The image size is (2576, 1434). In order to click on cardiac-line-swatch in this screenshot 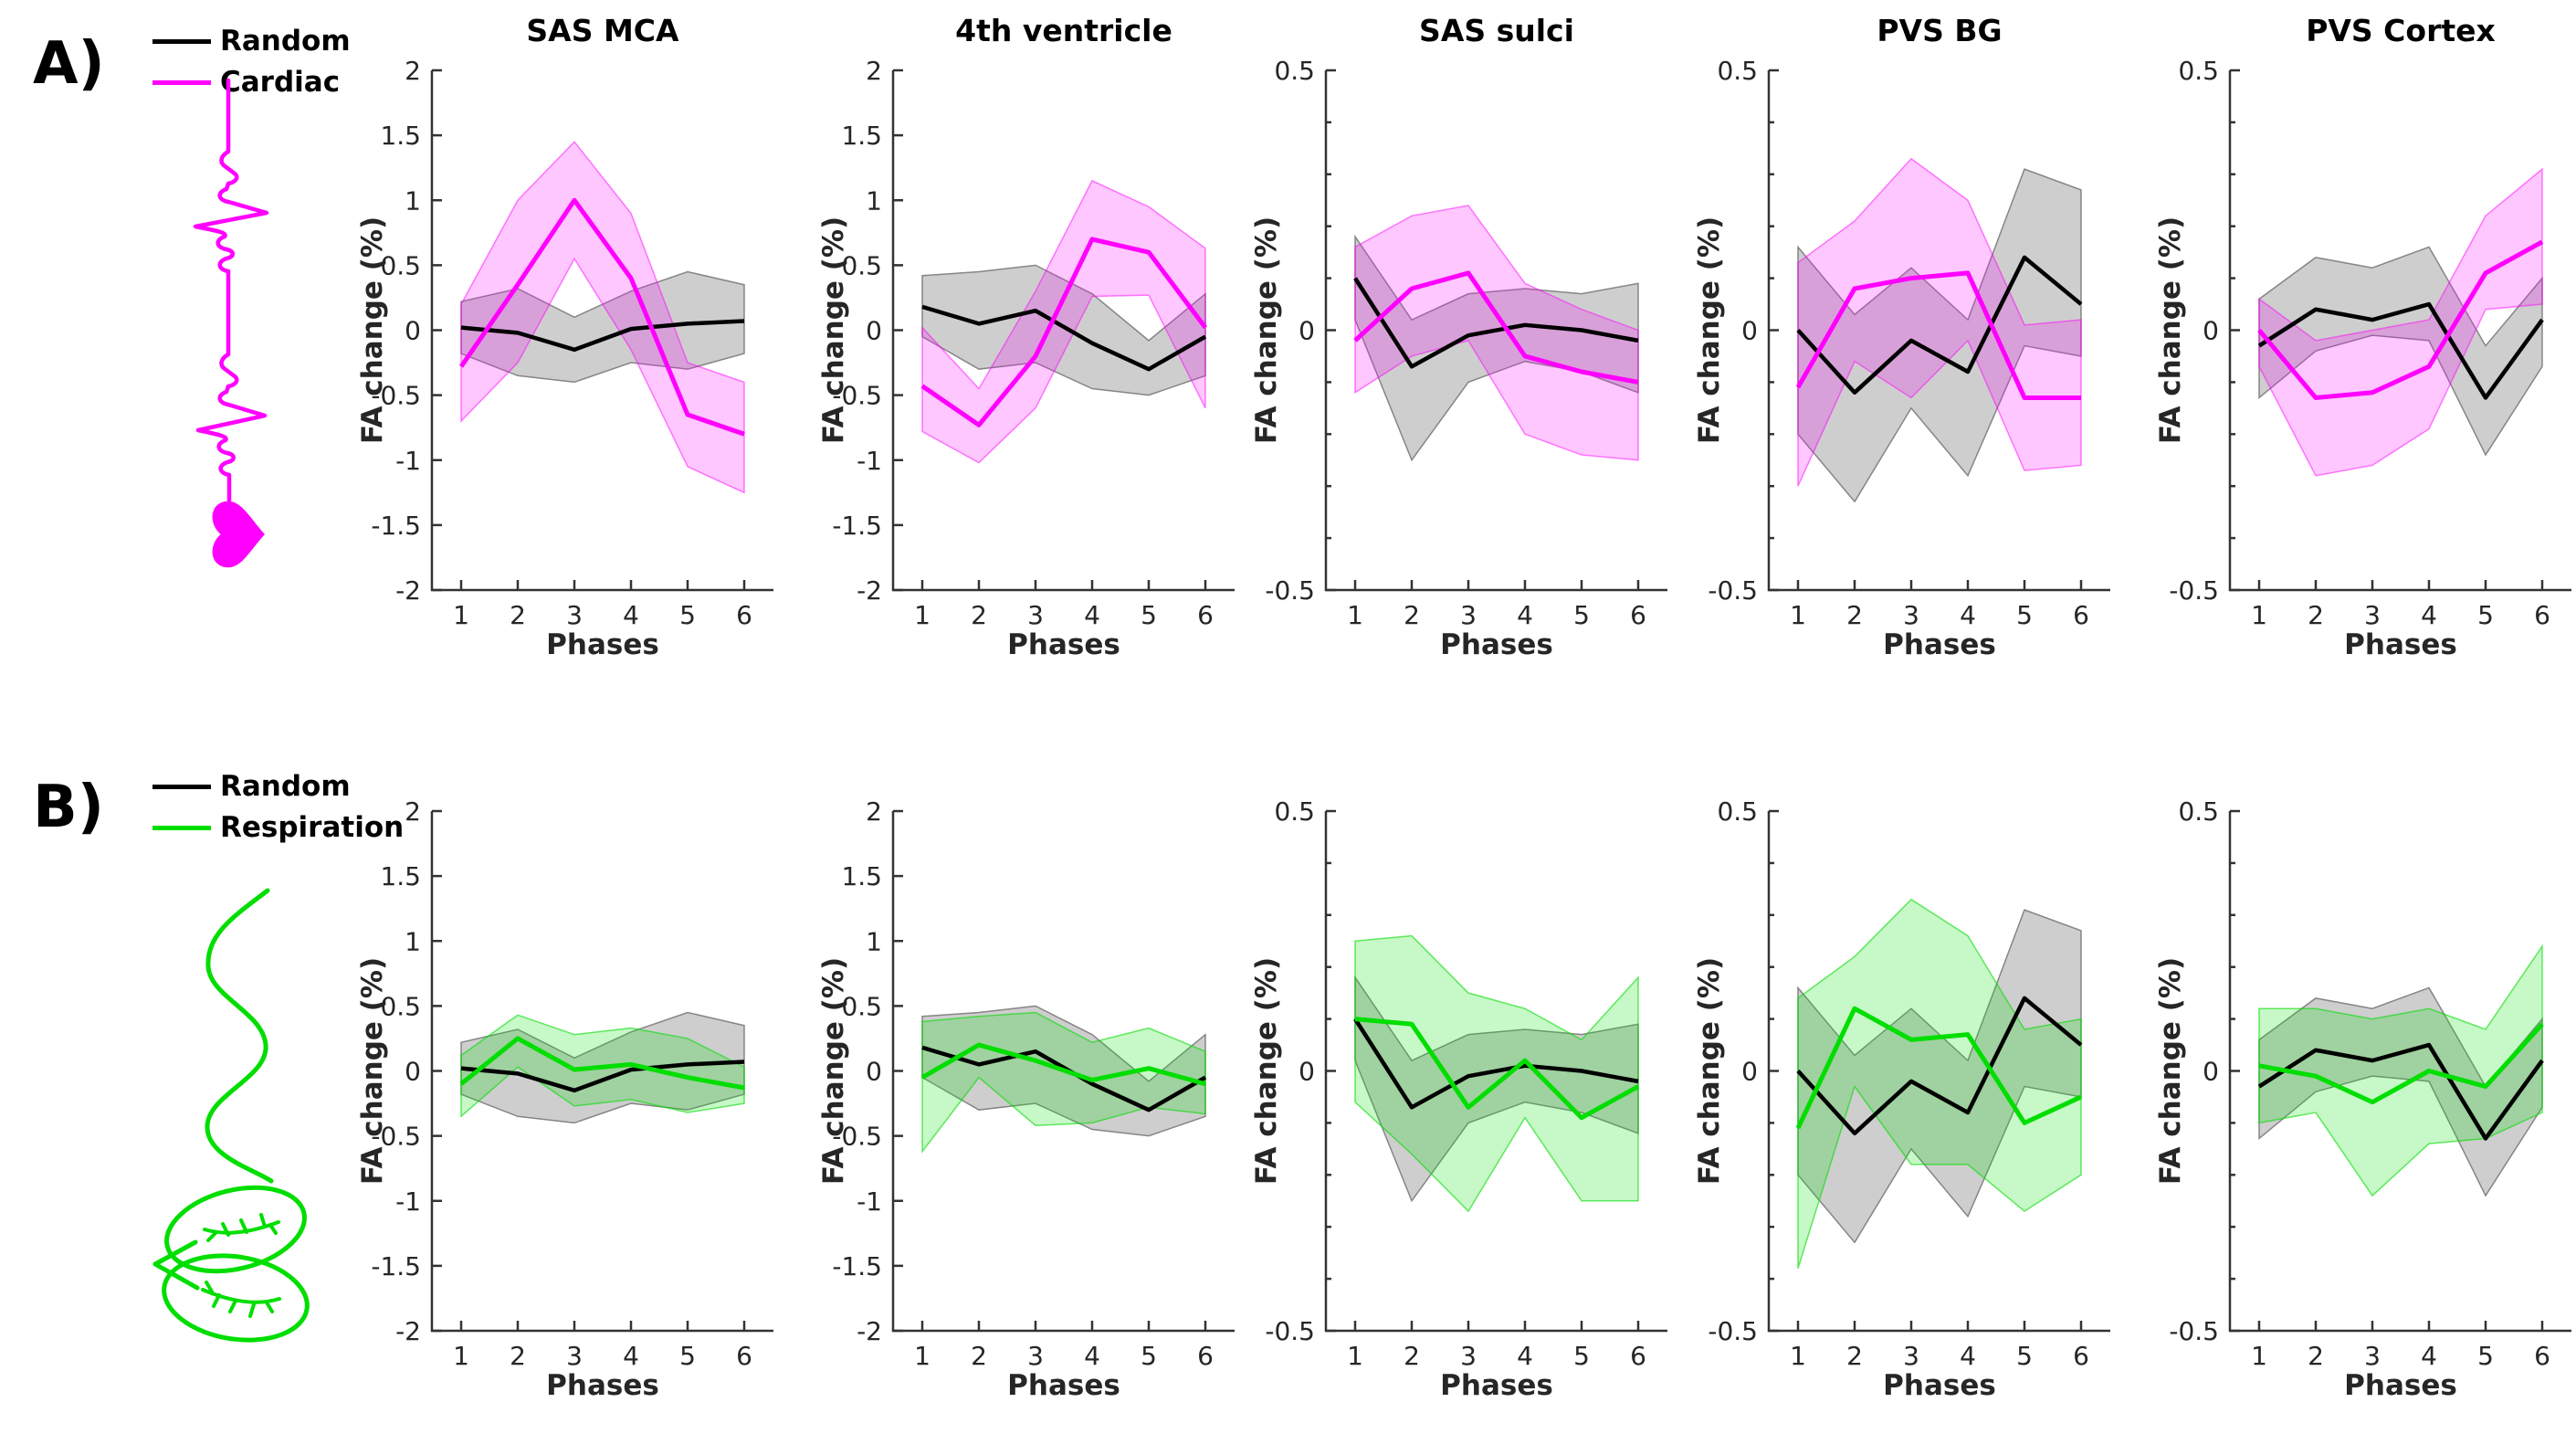, I will do `click(181, 83)`.